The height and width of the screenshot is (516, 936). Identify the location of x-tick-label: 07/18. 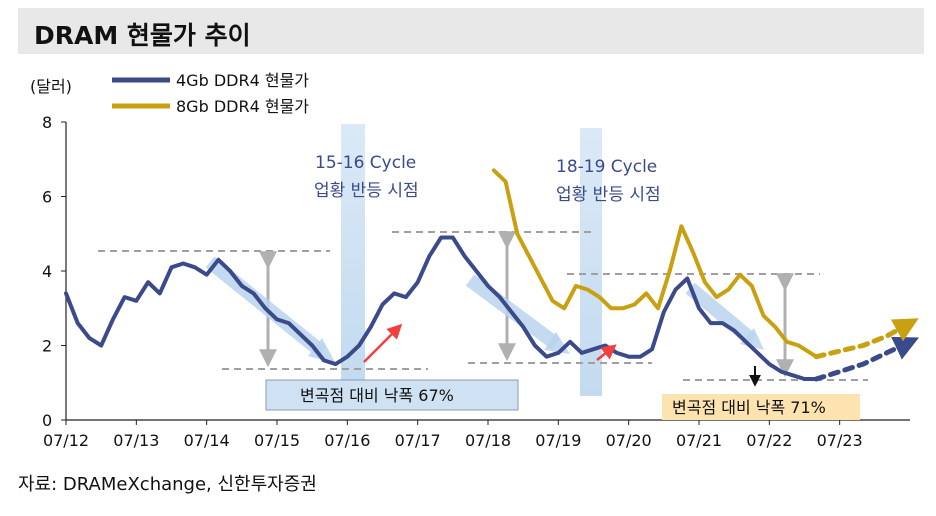
(488, 440).